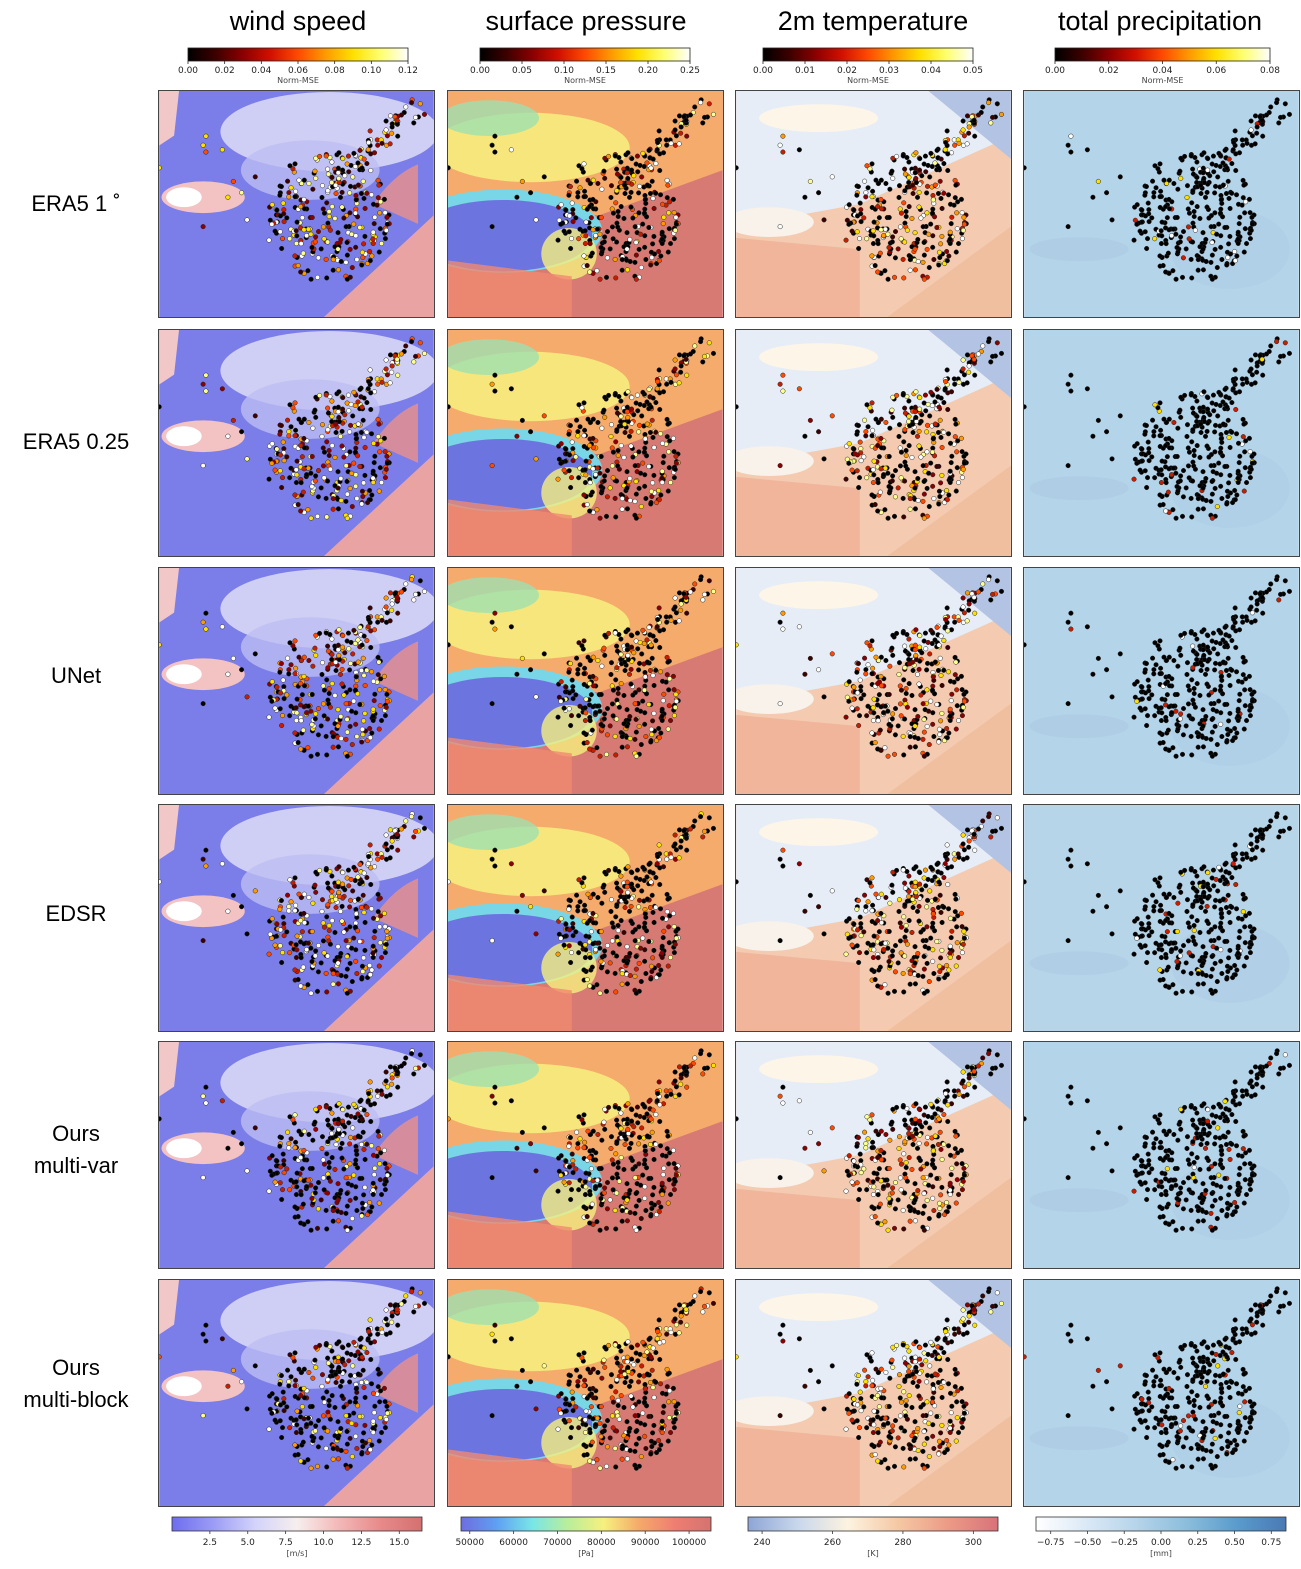  I want to click on error-colorbar-label: Norm-MSE, so click(1163, 80).